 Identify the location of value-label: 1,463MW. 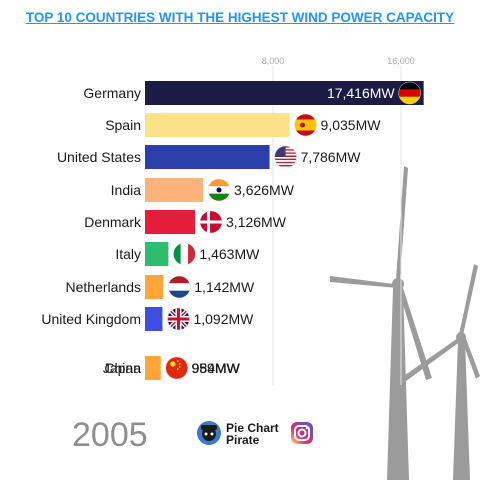
(229, 254).